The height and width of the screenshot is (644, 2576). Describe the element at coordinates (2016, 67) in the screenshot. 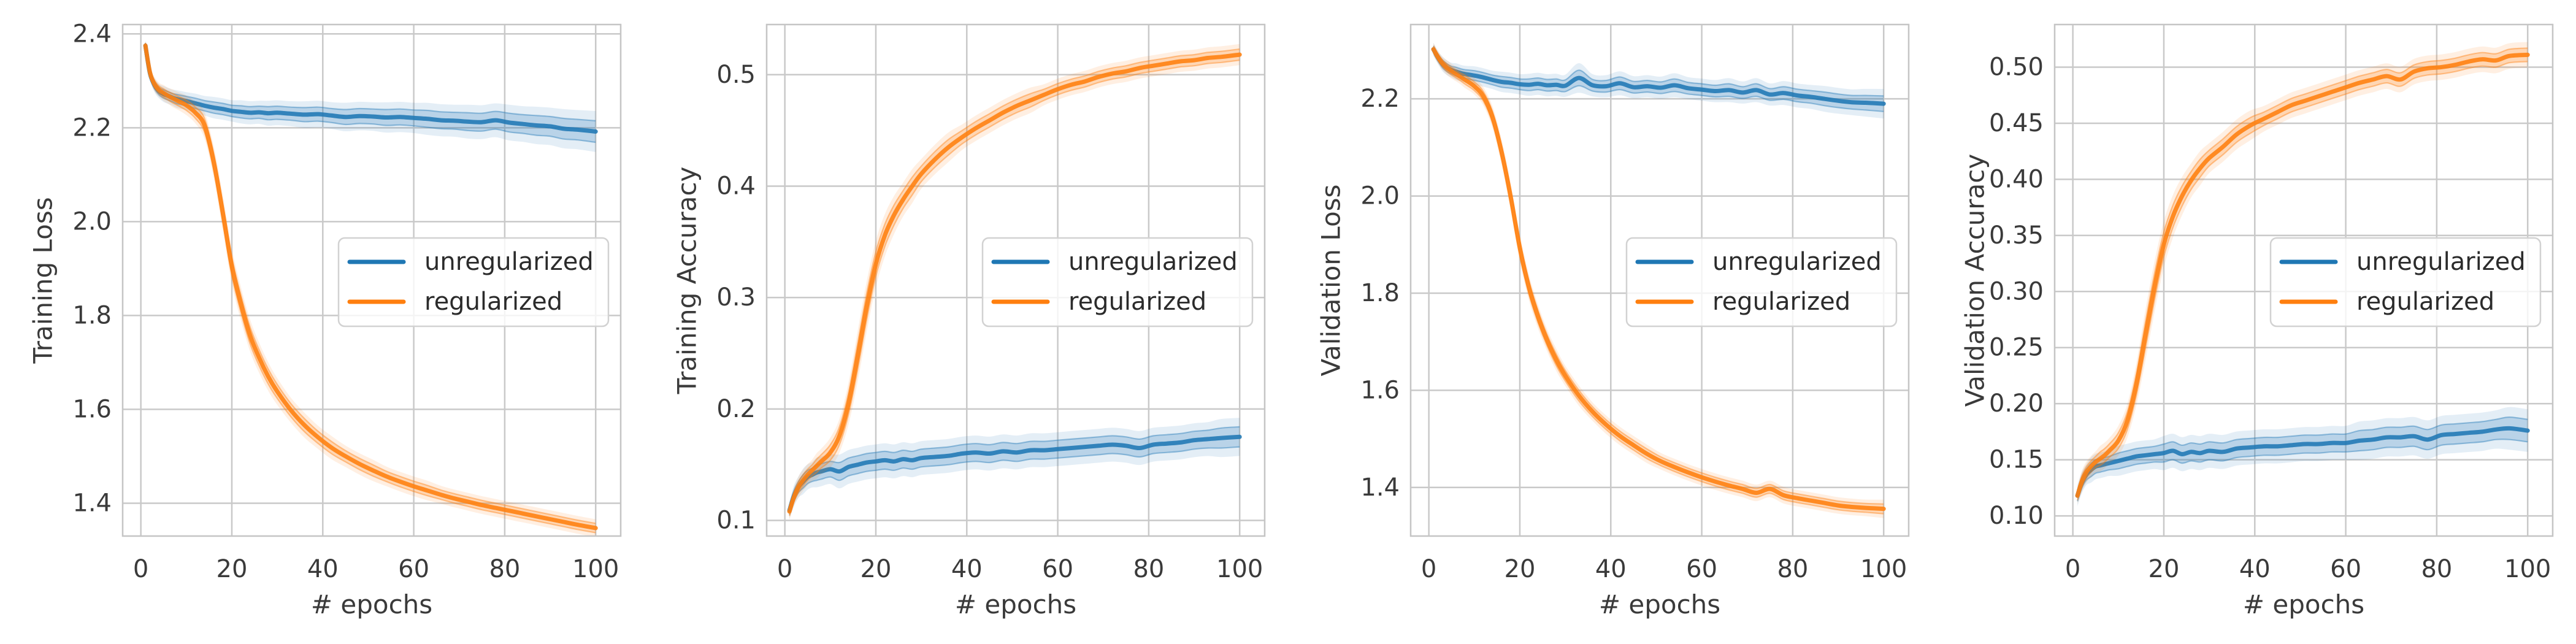

I see `y-tick-label: 0.50` at that location.